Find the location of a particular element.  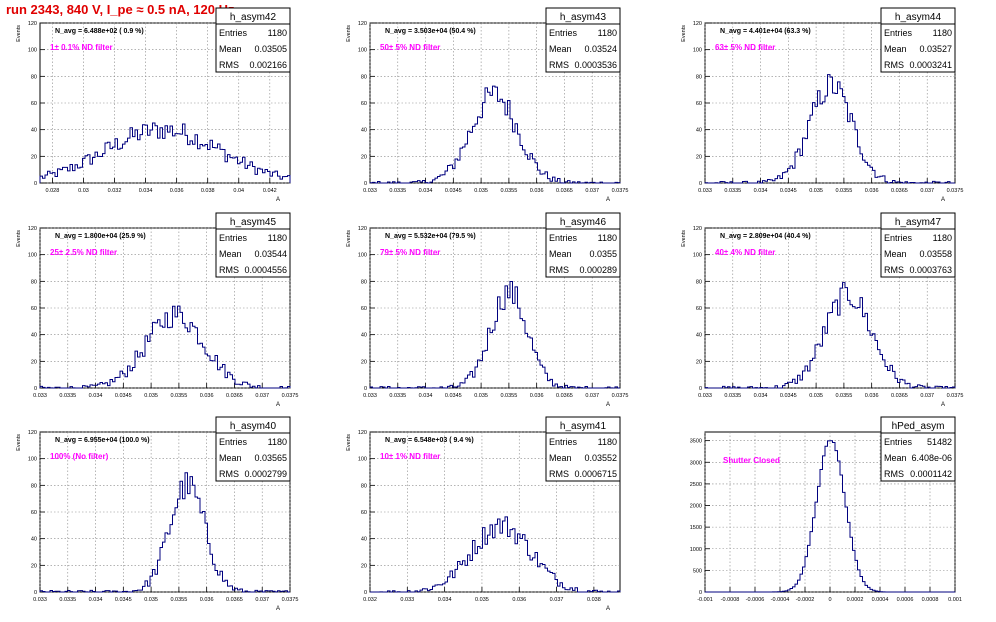

stat-value: 0.0002799 is located at coordinates (265, 474).